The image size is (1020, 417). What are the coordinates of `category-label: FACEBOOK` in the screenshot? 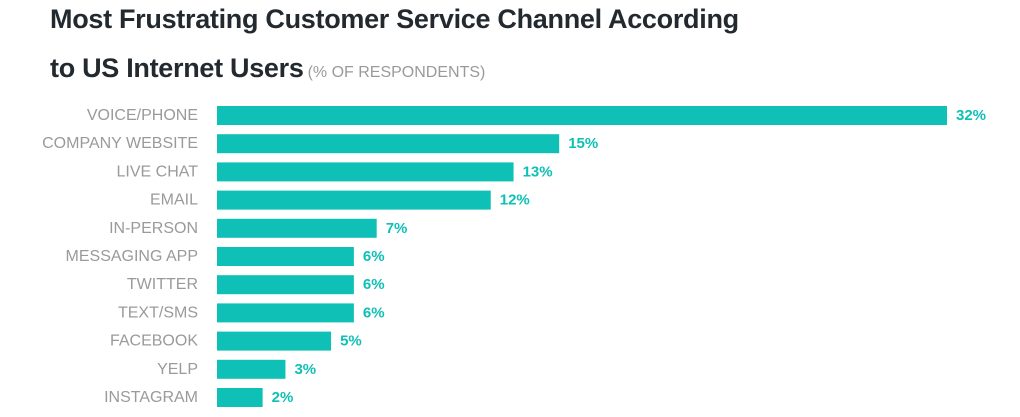 It's located at (154, 341).